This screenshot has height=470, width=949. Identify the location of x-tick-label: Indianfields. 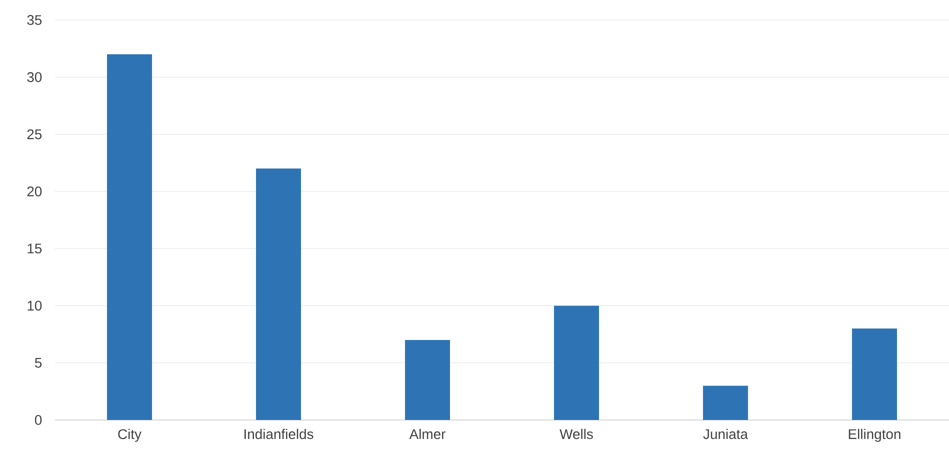
(279, 434).